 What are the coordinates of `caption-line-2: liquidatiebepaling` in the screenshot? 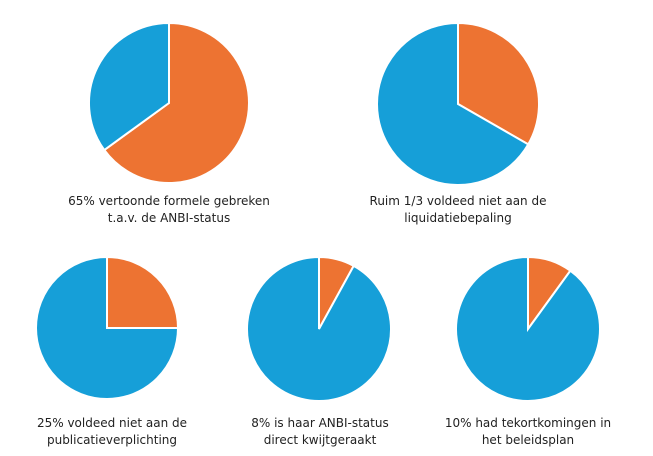 It's located at (458, 218).